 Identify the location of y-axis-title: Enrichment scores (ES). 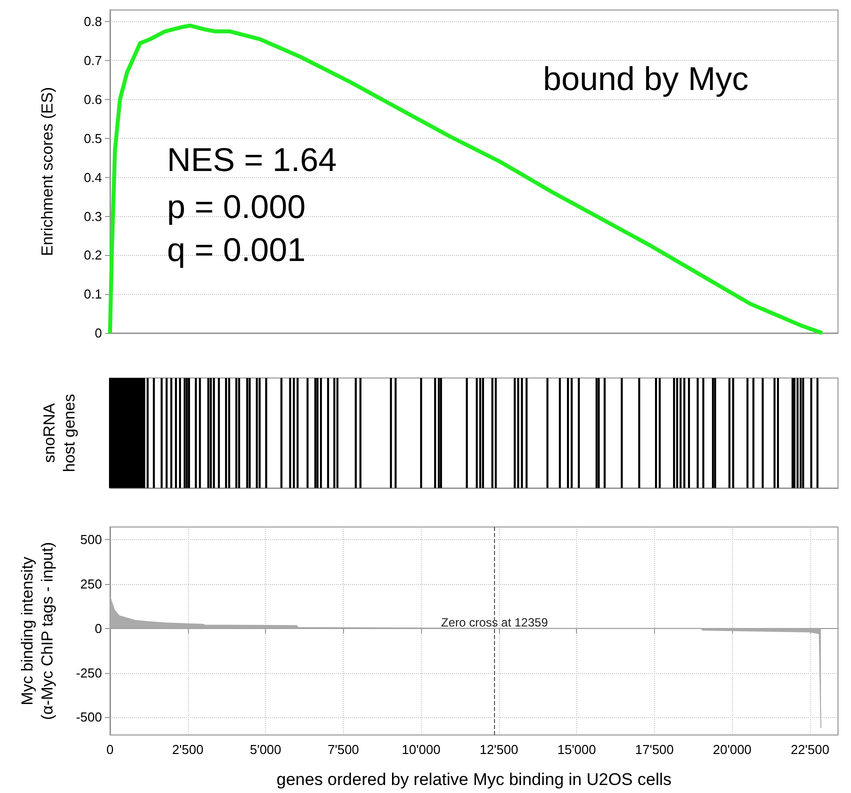
(48, 171).